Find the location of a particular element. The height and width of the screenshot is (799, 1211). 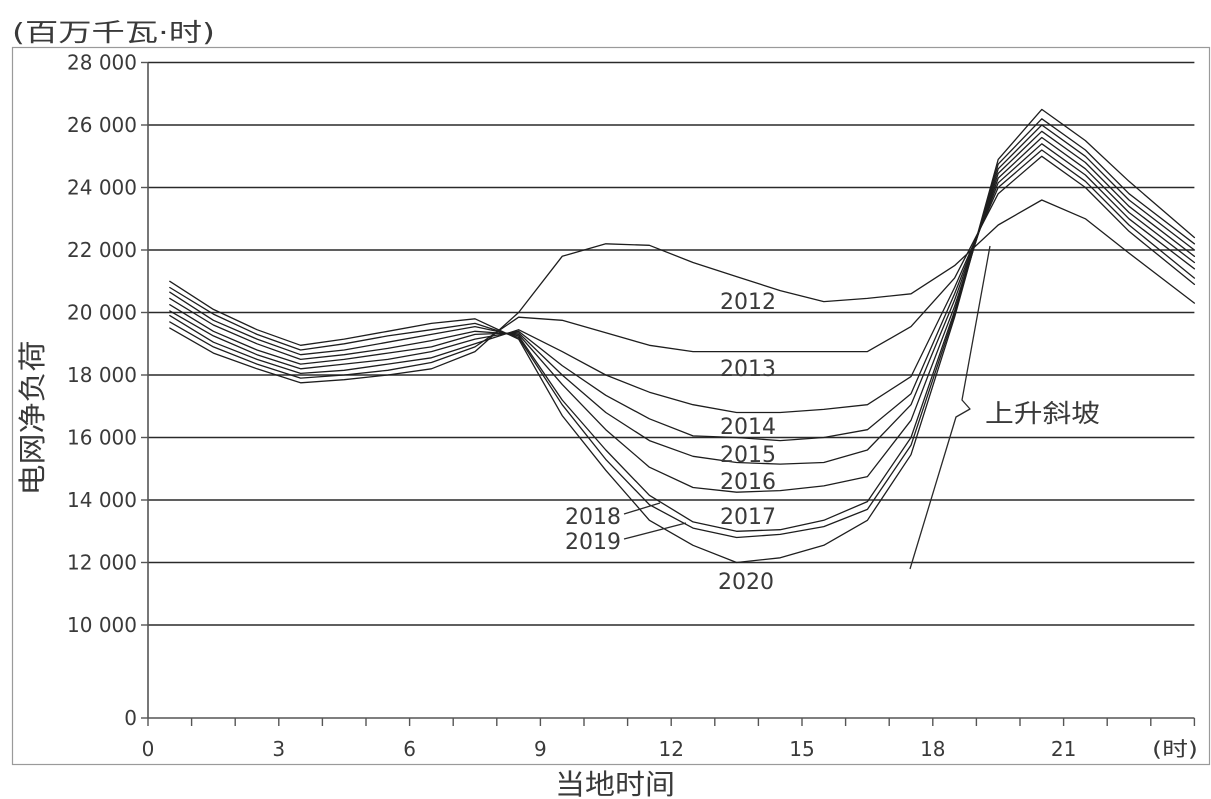

series-label-2016: 2016 is located at coordinates (748, 482).